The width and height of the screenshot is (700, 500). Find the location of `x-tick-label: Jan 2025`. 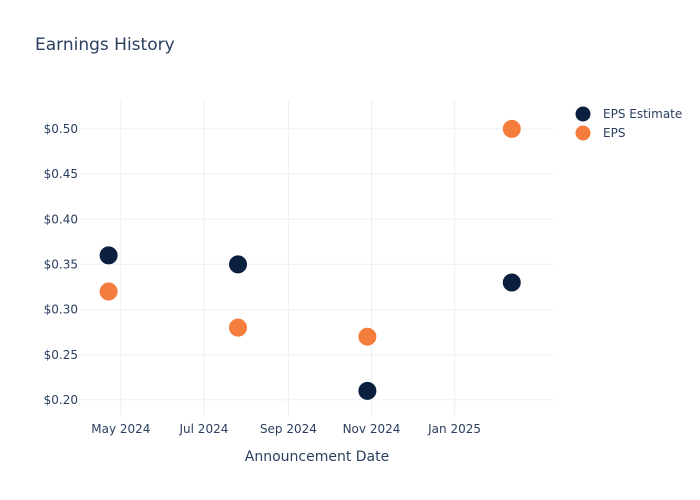

x-tick-label: Jan 2025 is located at coordinates (454, 429).